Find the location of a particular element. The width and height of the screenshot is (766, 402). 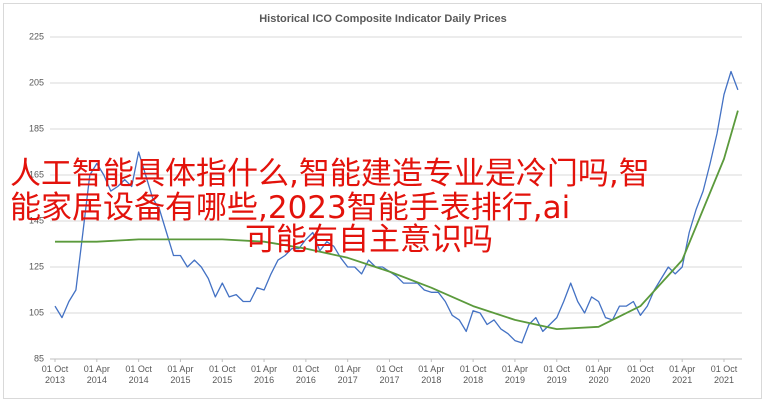

overlay-text: 可能有自主意识吗 is located at coordinates (369, 240).